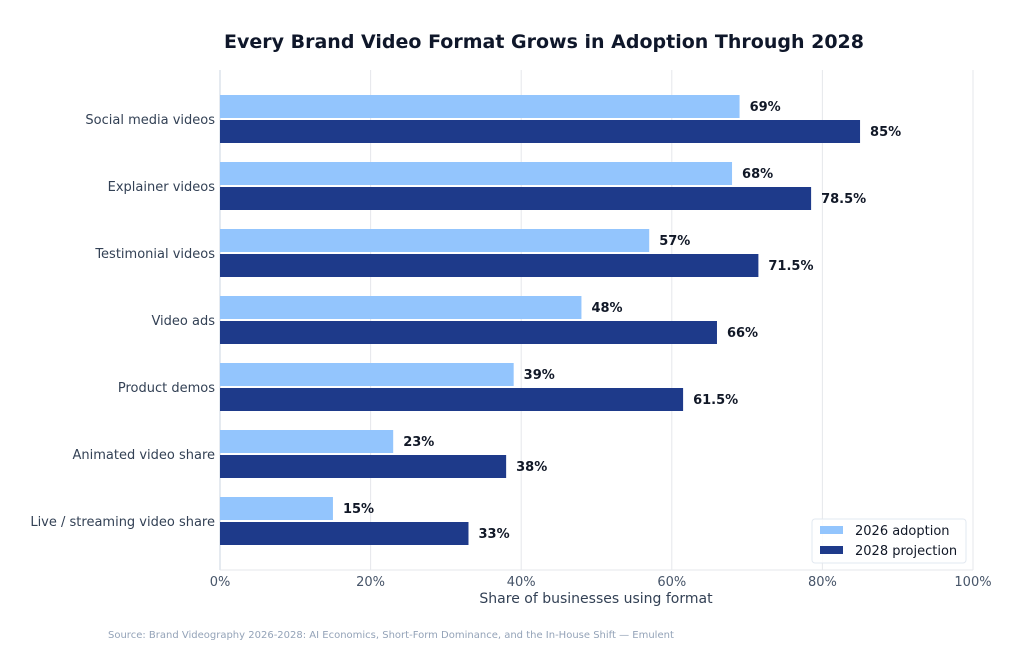 This screenshot has width=1024, height=672. Describe the element at coordinates (822, 582) in the screenshot. I see `x-tick-label: 80%` at that location.